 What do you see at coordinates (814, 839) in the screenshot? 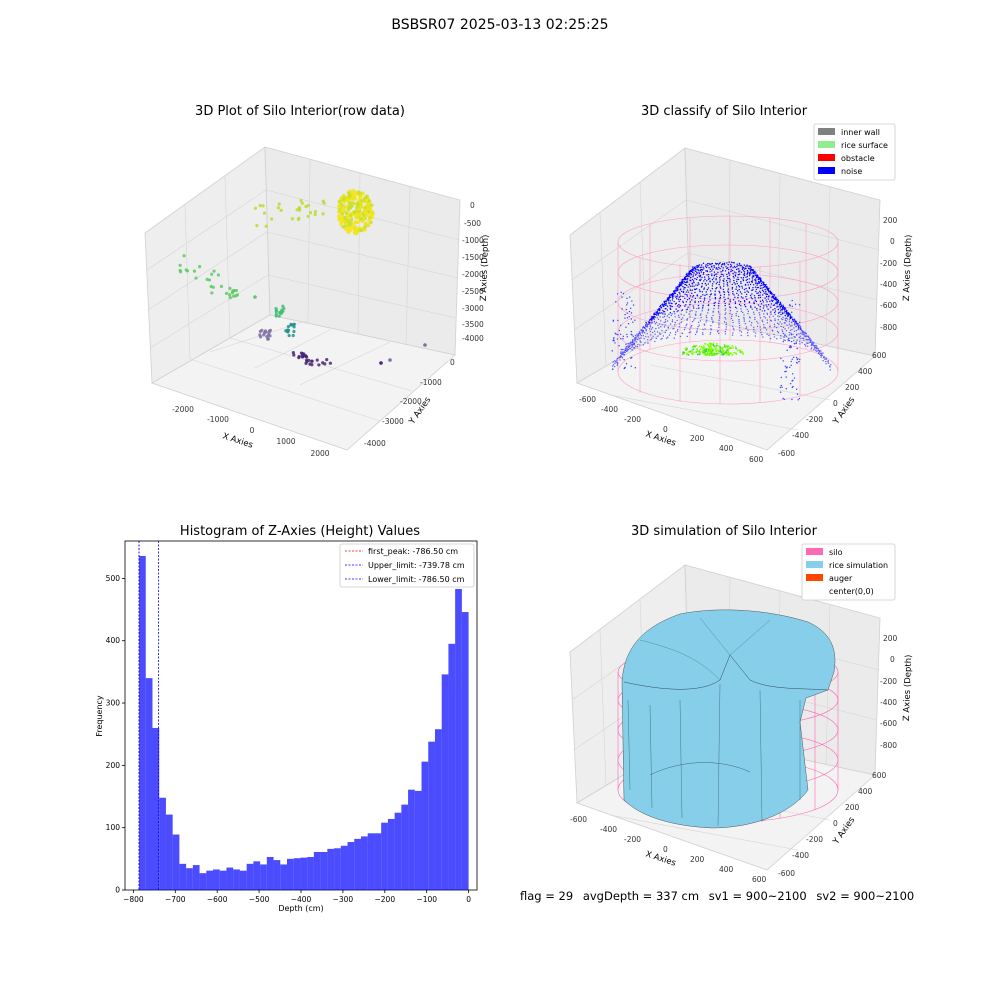
I see `simulation-y-tick: -200` at bounding box center [814, 839].